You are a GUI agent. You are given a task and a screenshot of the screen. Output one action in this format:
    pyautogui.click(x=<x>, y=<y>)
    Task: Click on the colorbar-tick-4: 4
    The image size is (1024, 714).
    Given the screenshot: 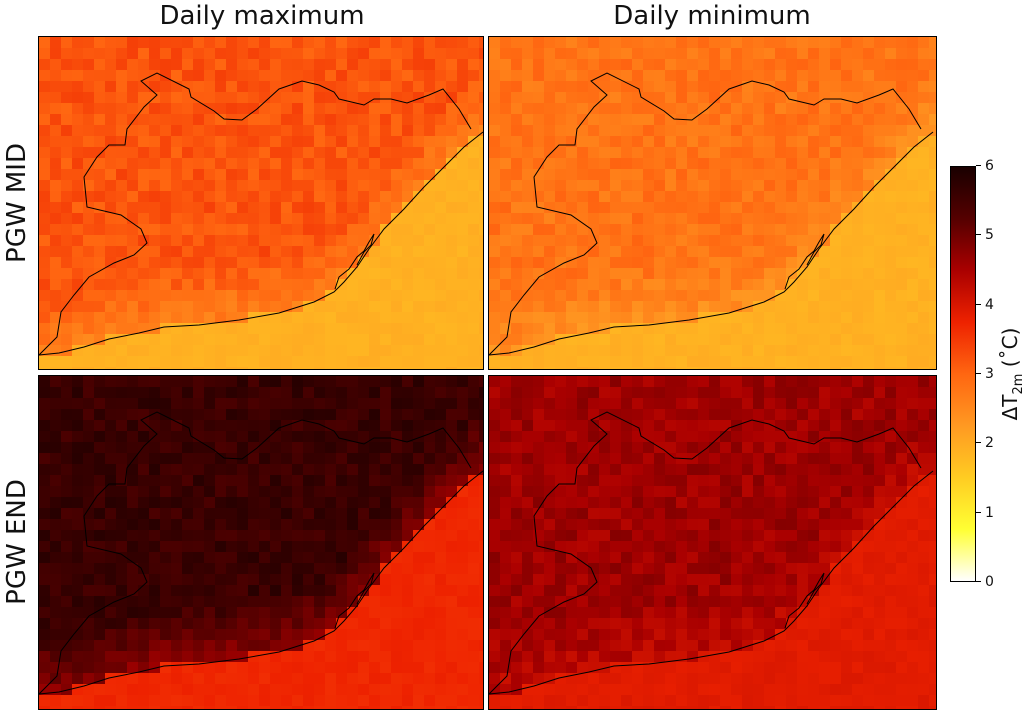 What is the action you would take?
    pyautogui.click(x=985, y=305)
    